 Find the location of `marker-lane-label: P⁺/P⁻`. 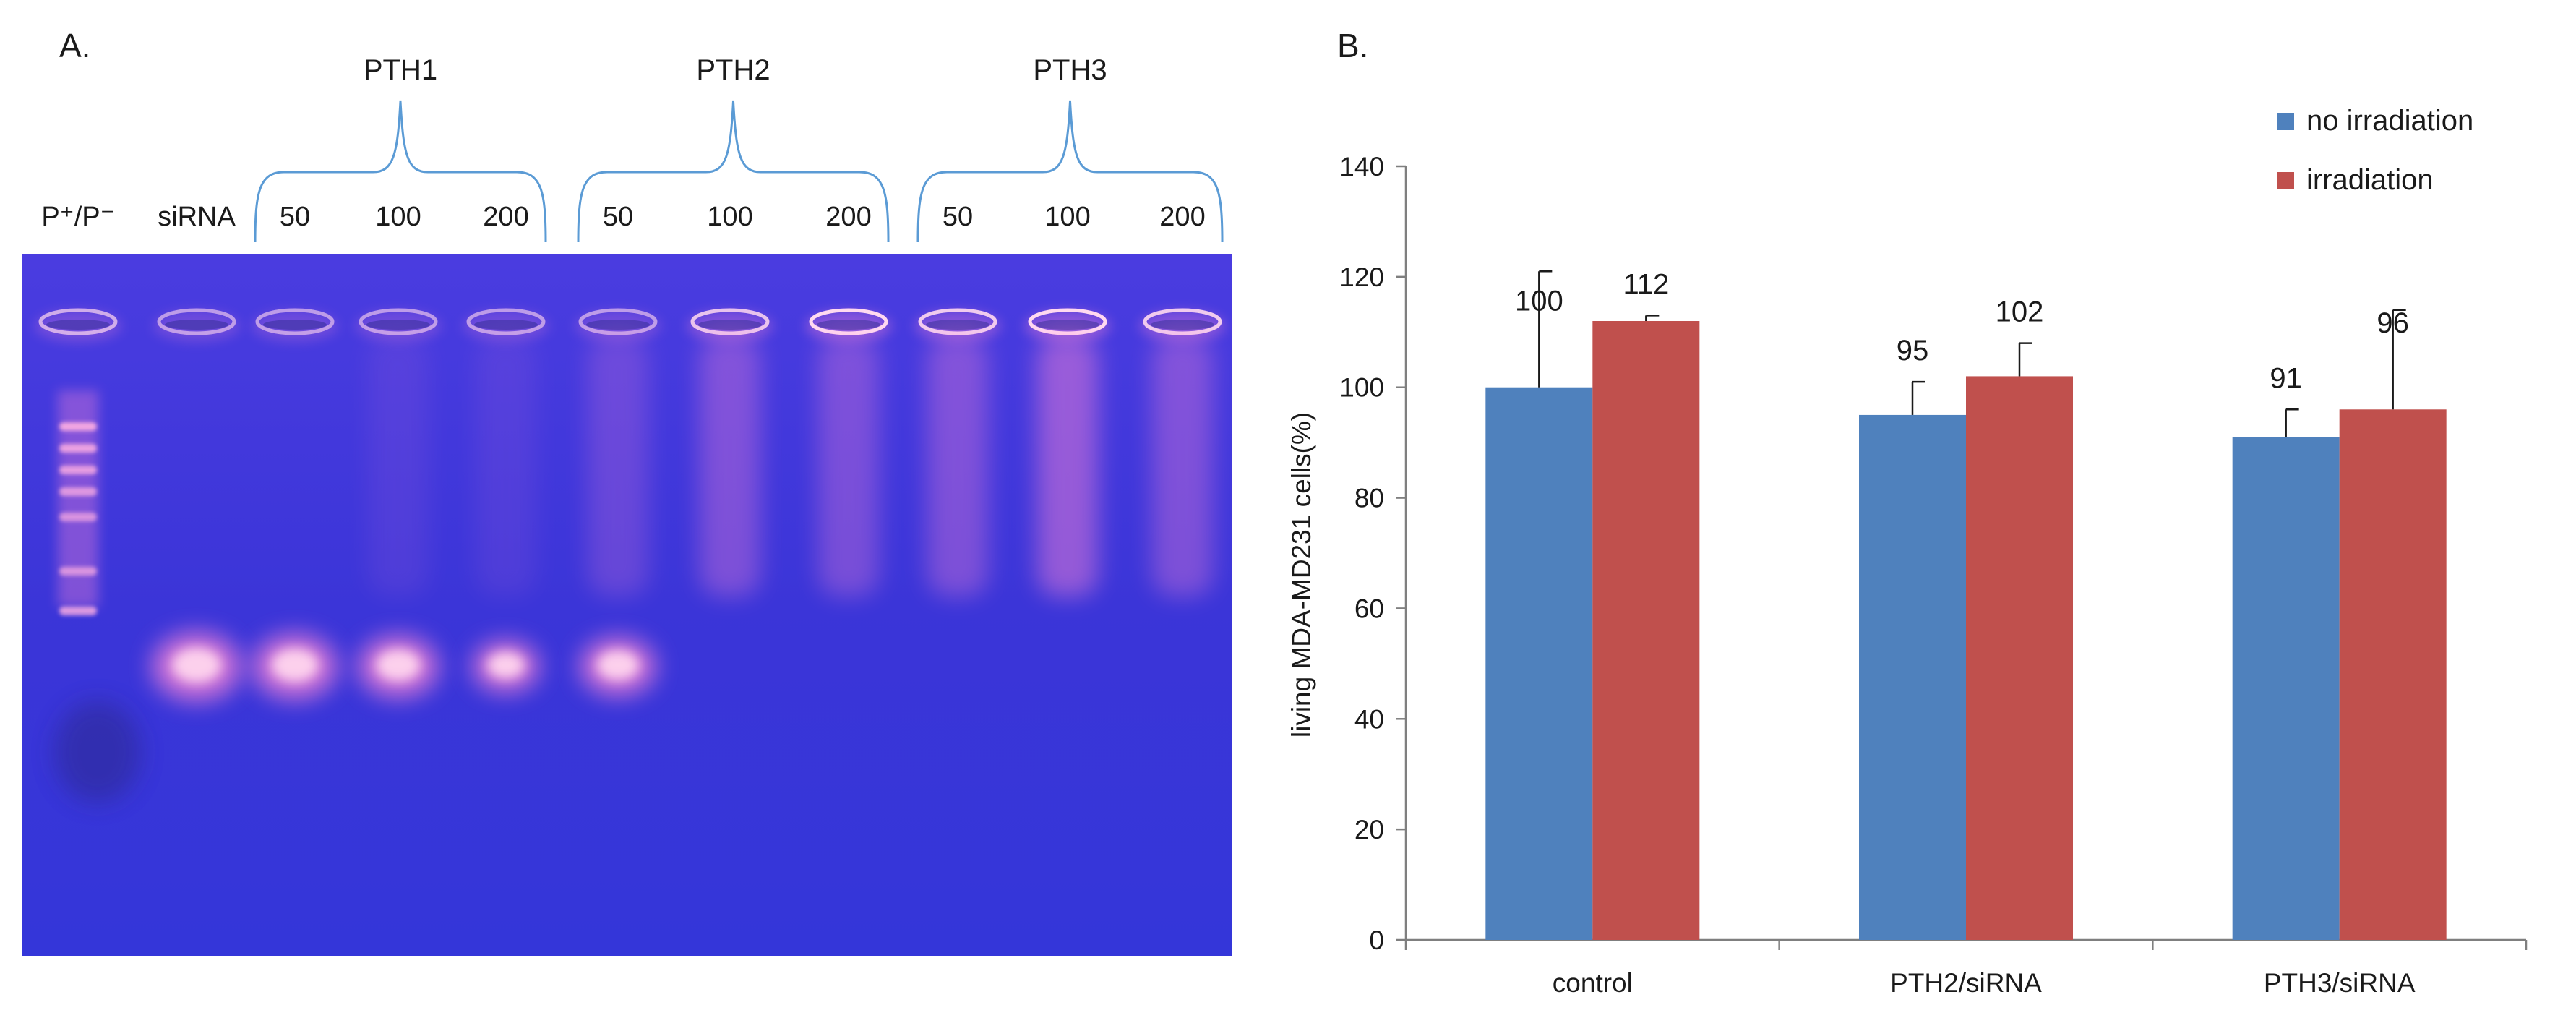

marker-lane-label: P⁺/P⁻ is located at coordinates (78, 217).